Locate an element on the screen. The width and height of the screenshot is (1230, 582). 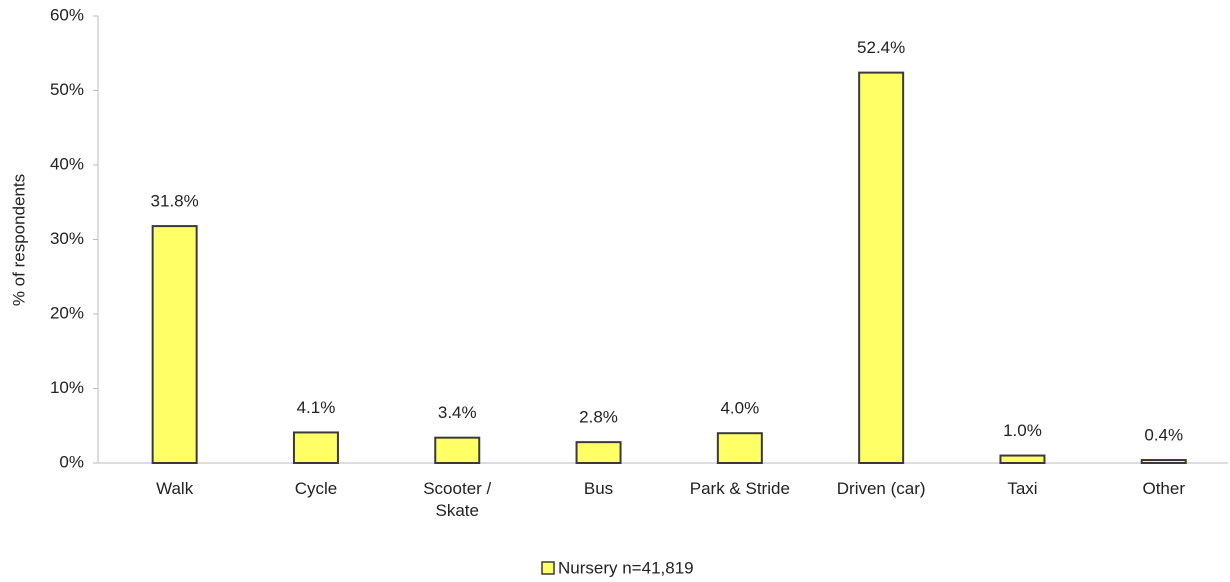
x-tick-label: Driven (car) is located at coordinates (881, 488).